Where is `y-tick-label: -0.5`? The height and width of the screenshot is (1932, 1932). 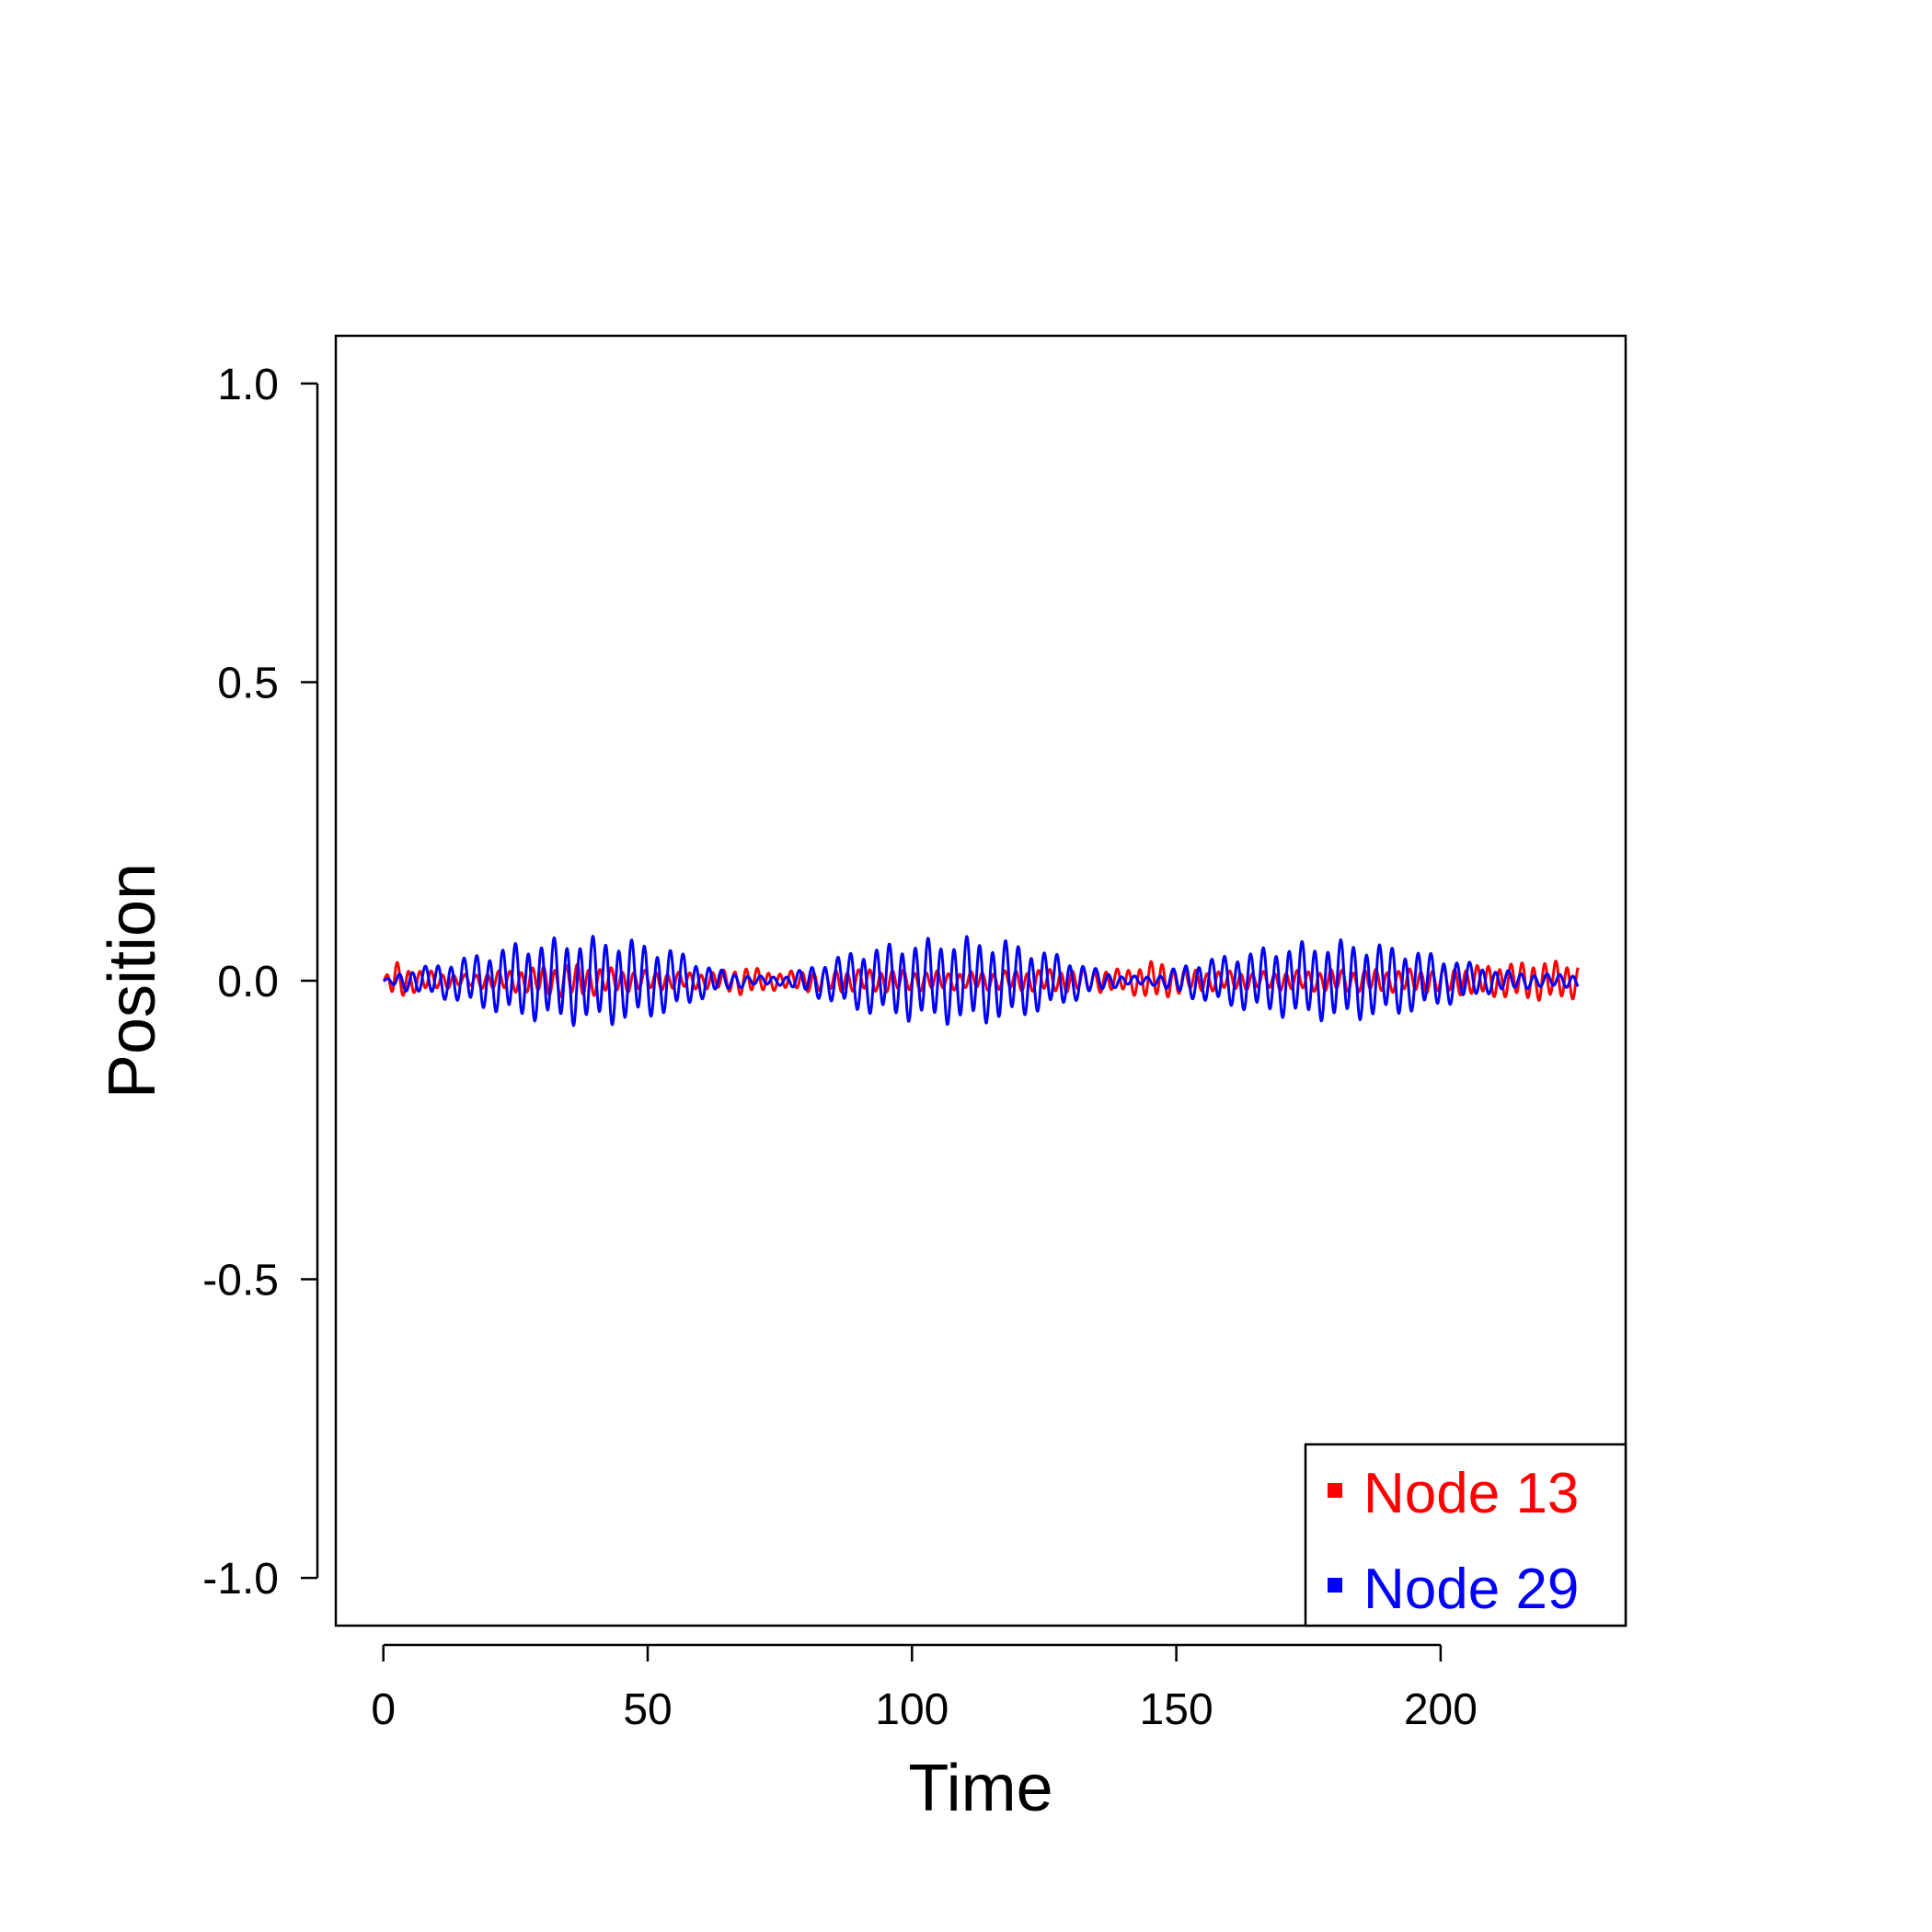
y-tick-label: -0.5 is located at coordinates (241, 1281).